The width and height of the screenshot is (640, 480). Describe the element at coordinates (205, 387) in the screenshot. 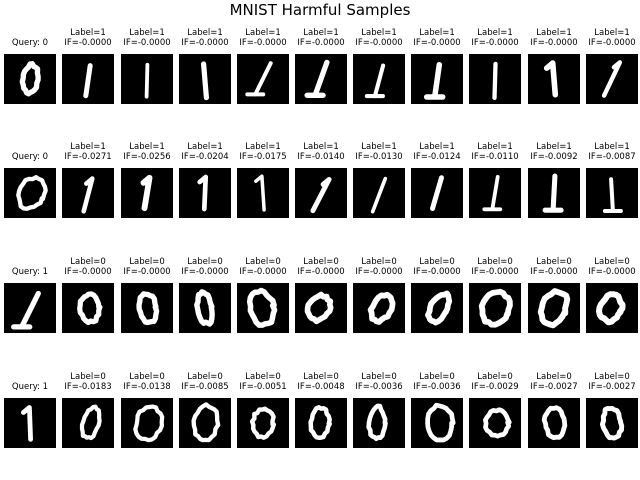

I see `influence-score: IF=-0.0085` at that location.